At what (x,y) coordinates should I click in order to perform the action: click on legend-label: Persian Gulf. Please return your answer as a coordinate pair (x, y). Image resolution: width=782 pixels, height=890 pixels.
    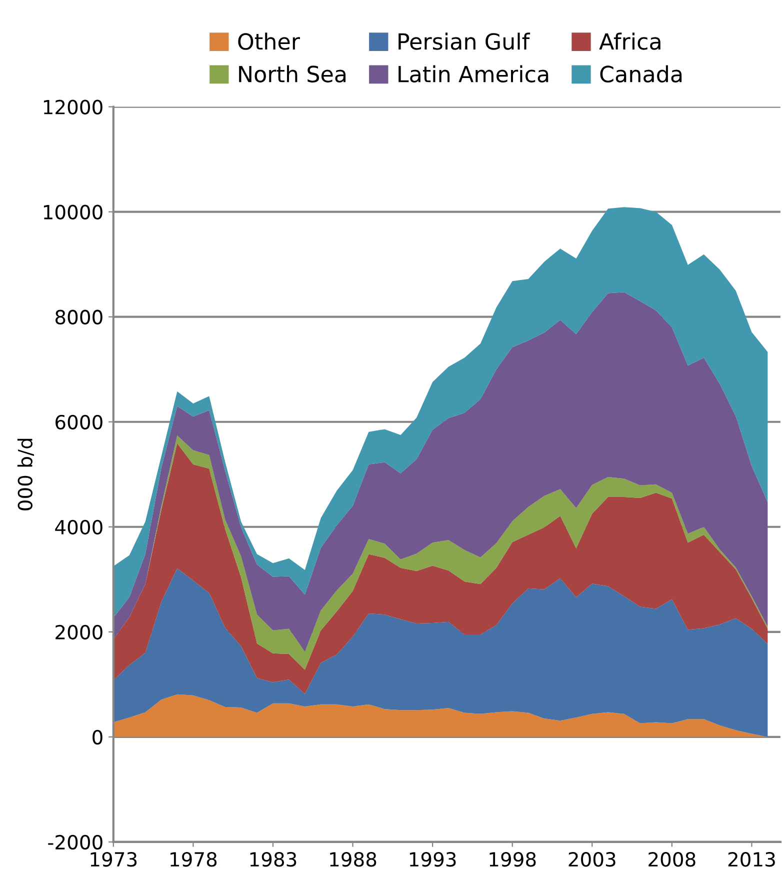
    Looking at the image, I should click on (464, 41).